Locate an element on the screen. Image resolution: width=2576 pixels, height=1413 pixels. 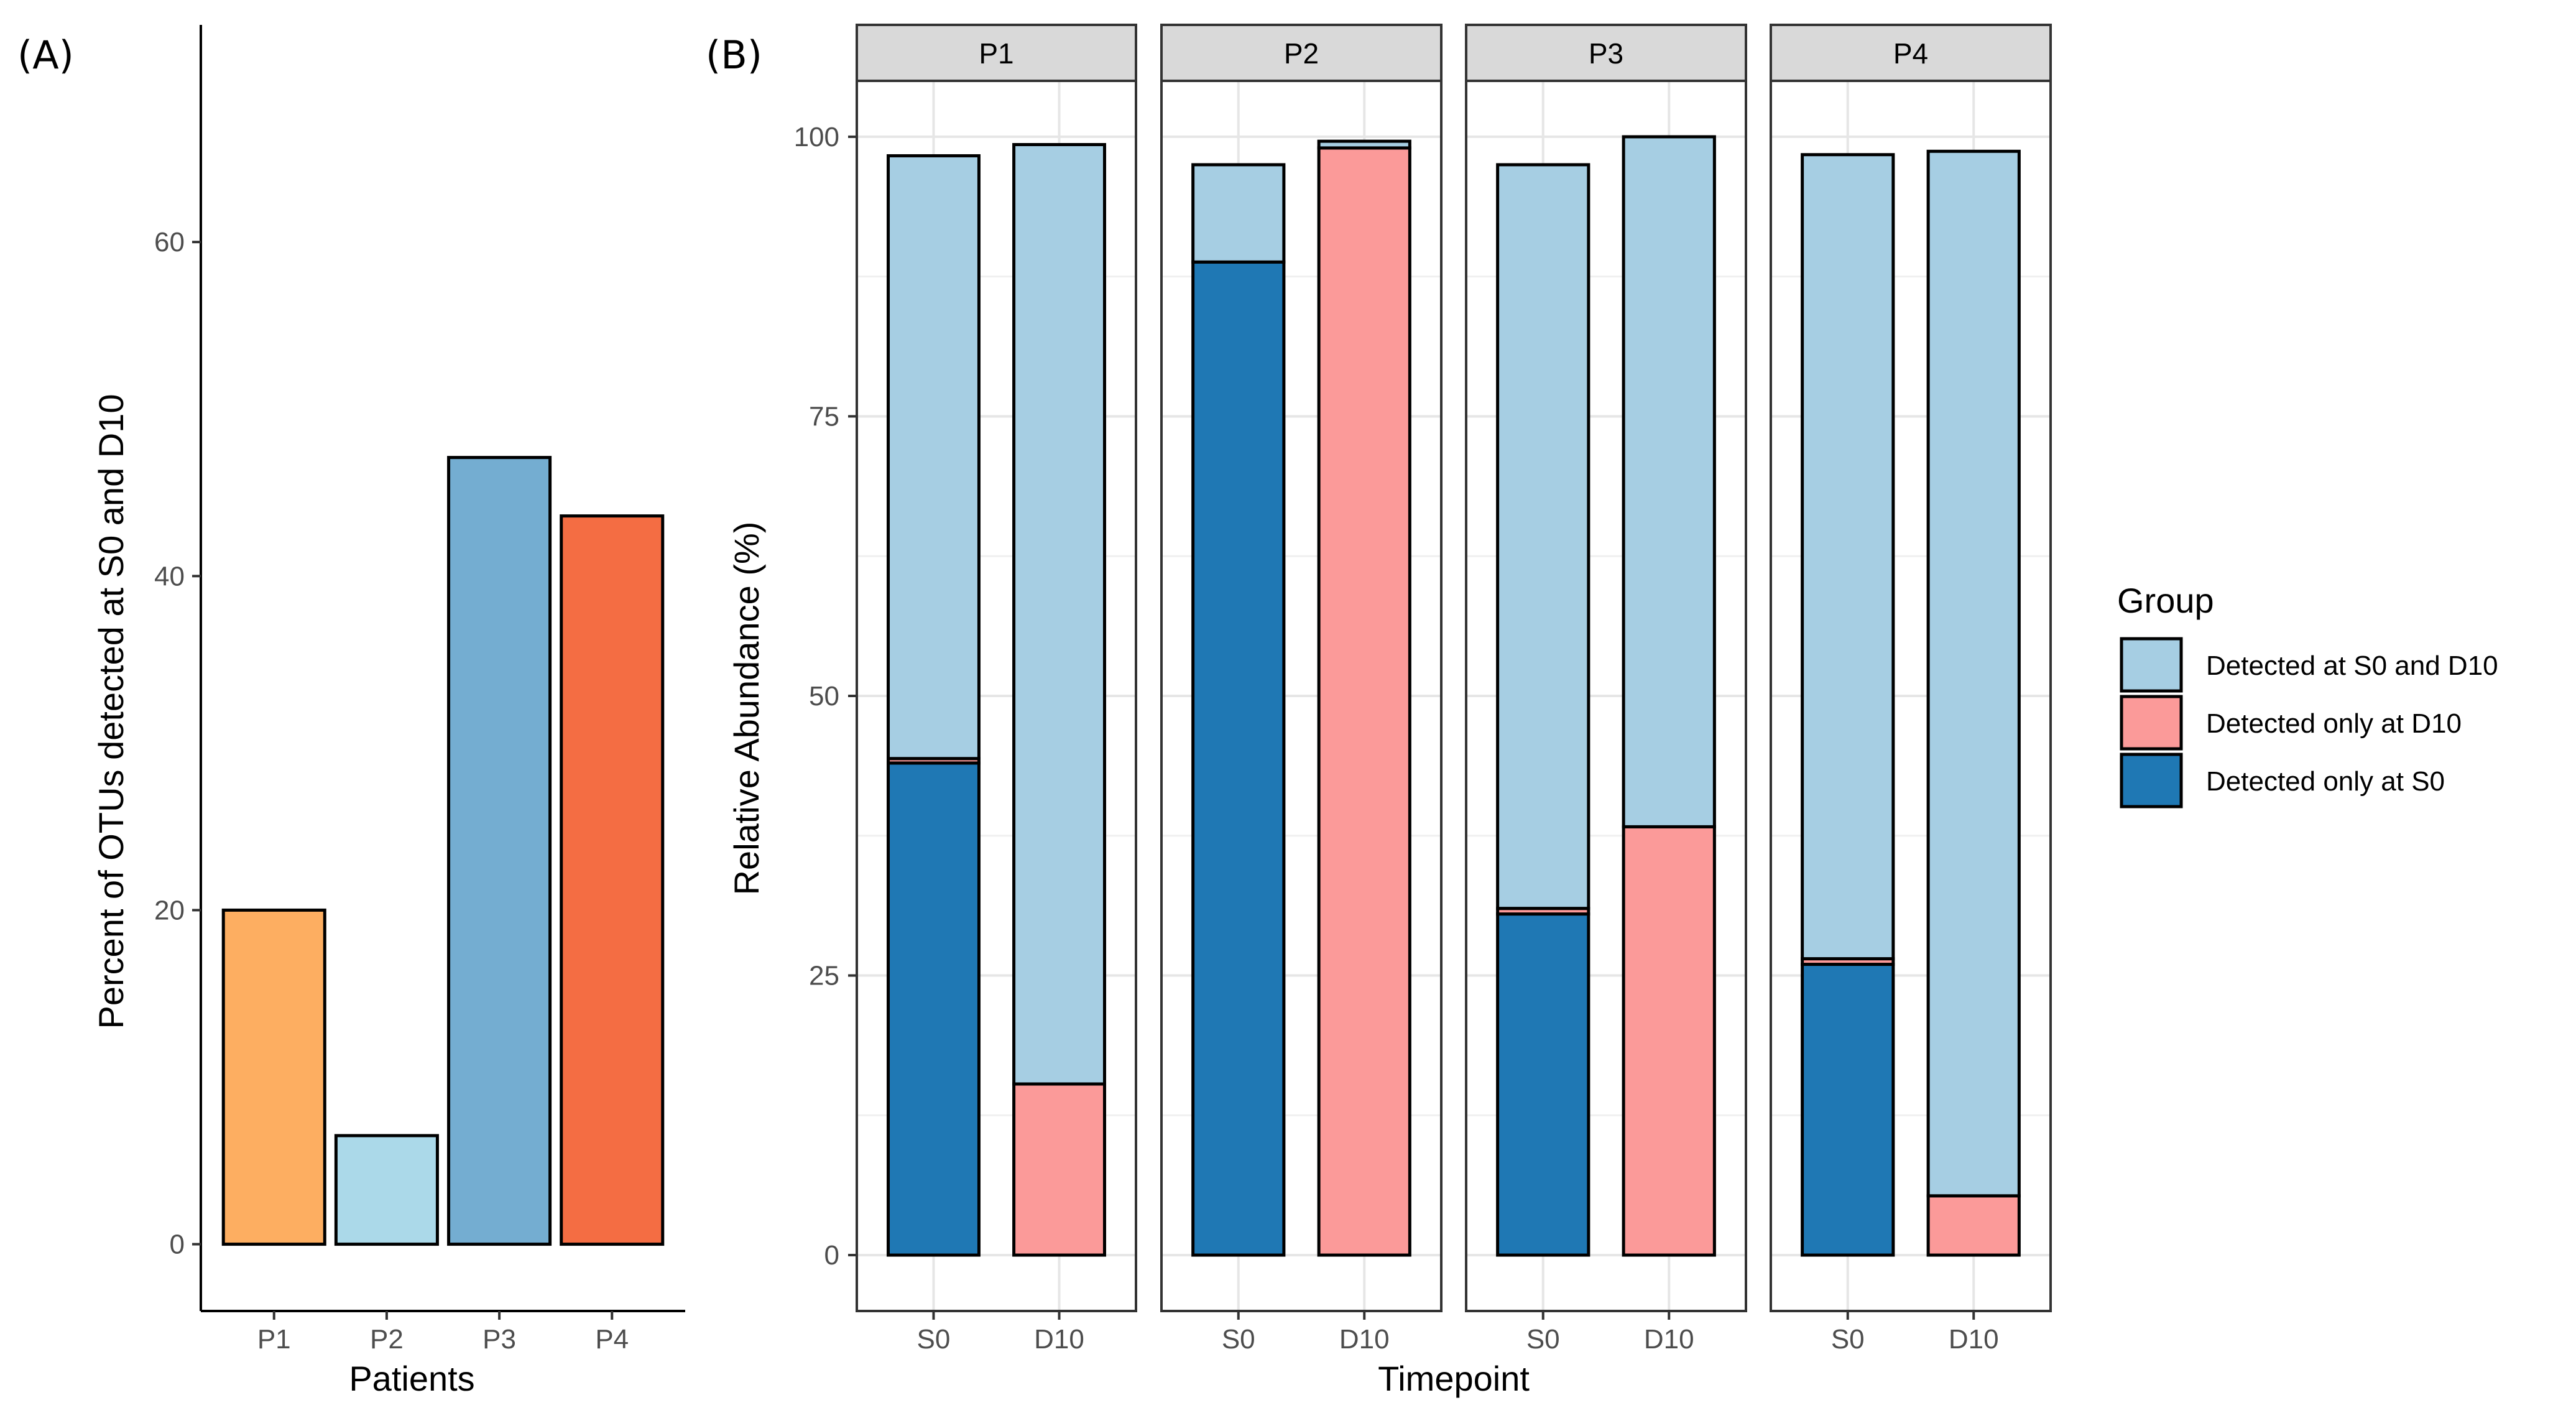
facet-P3: P3 S0 D10 is located at coordinates (1606, 689).